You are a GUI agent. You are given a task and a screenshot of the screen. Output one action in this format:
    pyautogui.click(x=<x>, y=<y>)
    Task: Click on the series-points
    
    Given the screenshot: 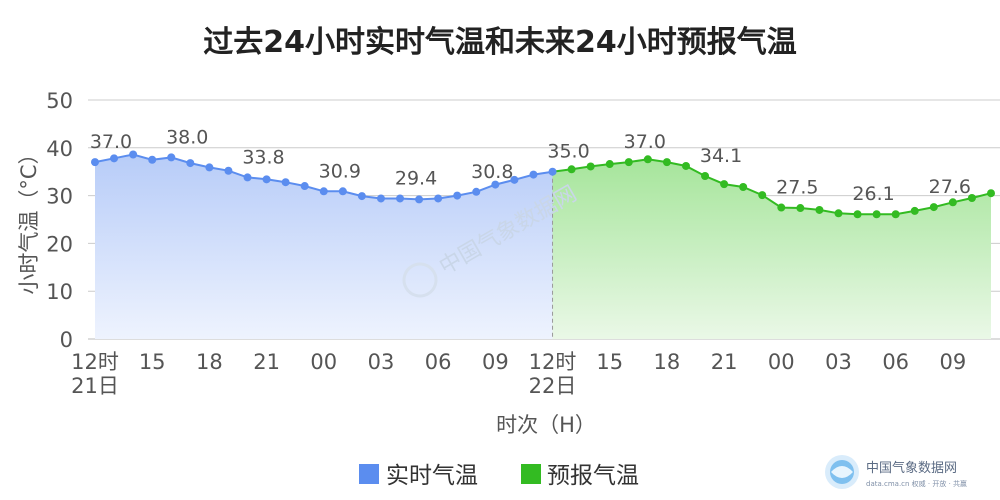 What is the action you would take?
    pyautogui.click(x=543, y=184)
    